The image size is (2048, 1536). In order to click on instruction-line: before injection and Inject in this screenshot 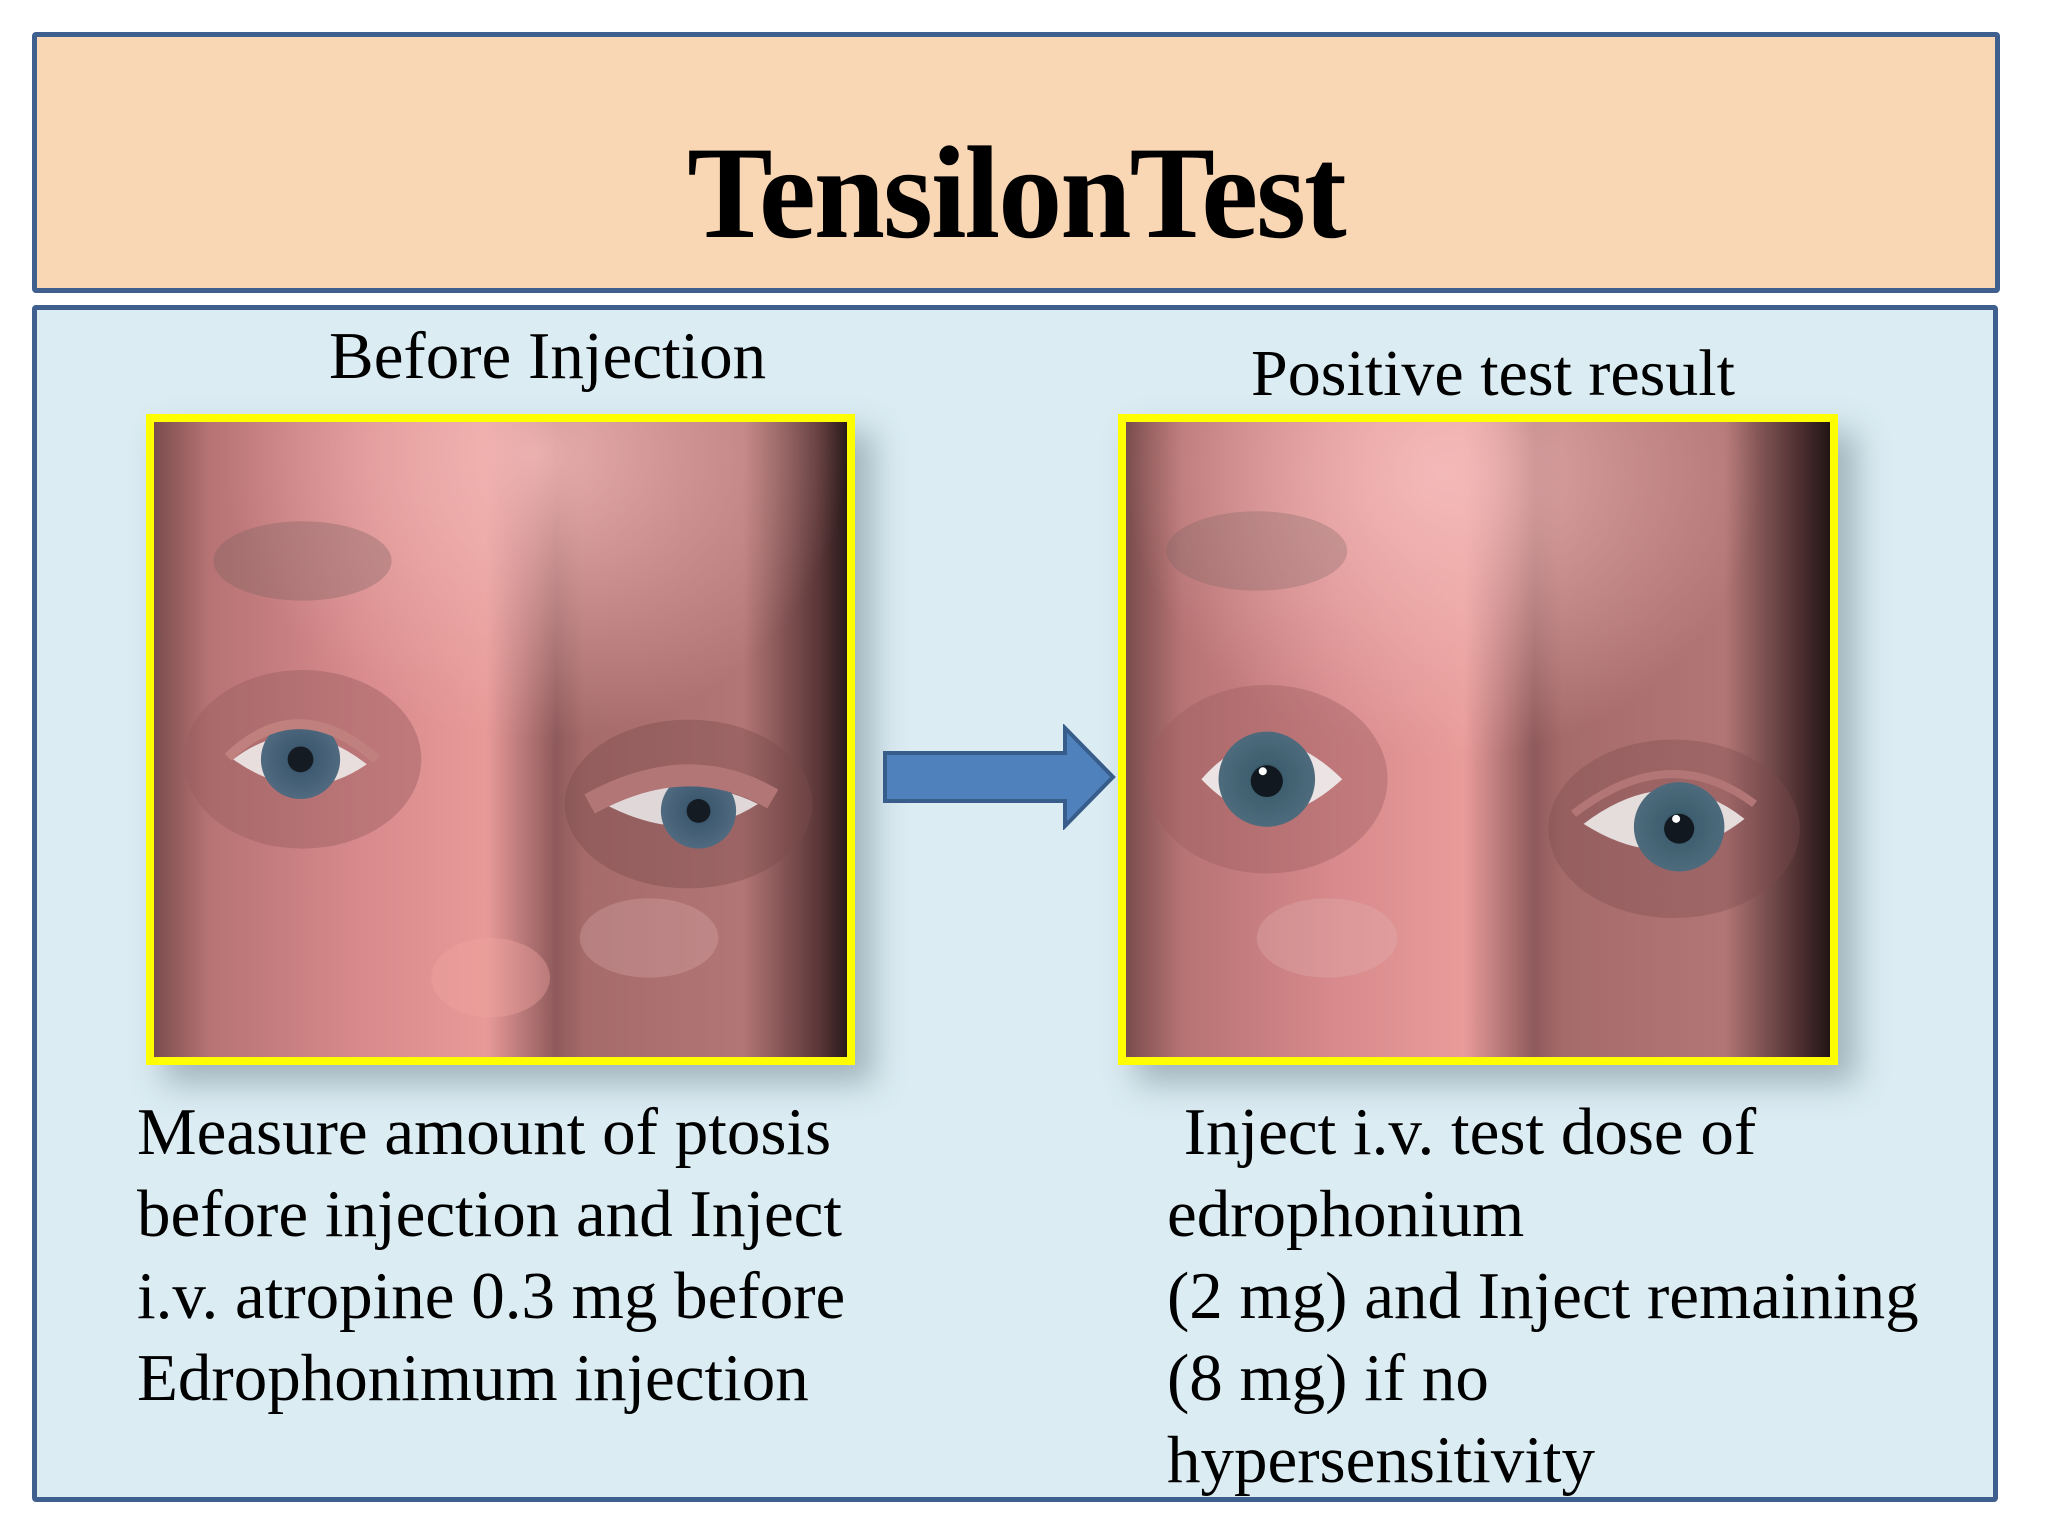, I will do `click(490, 1214)`.